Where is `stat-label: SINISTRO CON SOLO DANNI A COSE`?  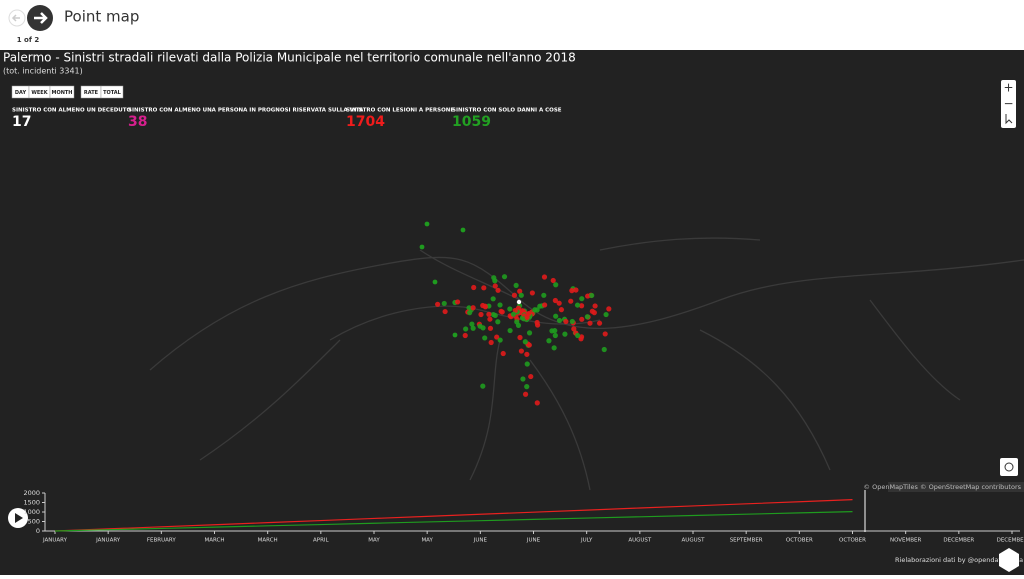
stat-label: SINISTRO CON SOLO DANNI A COSE is located at coordinates (507, 111).